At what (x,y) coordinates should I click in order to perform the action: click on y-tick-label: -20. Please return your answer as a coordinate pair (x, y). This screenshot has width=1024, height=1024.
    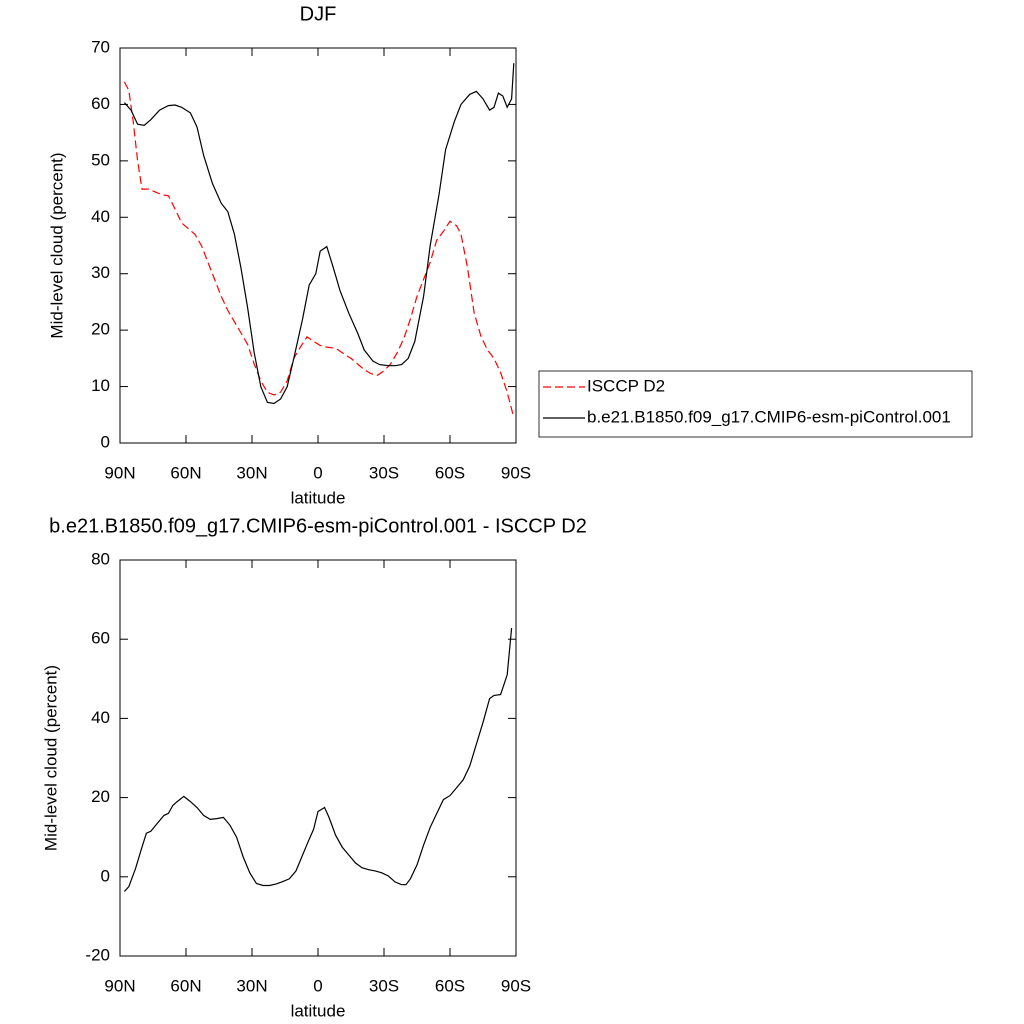
    Looking at the image, I should click on (97, 954).